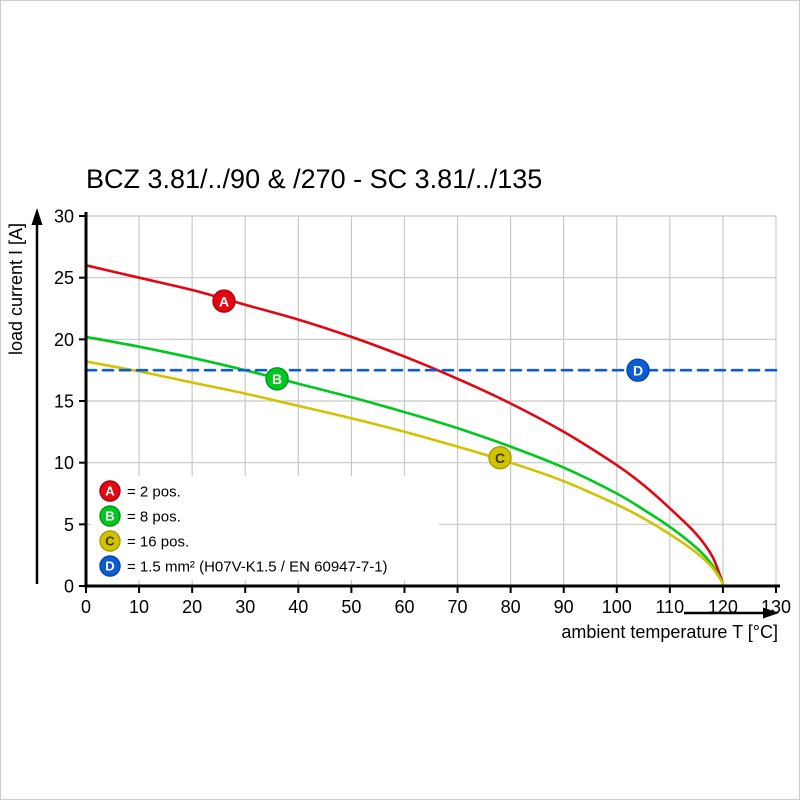 This screenshot has width=800, height=800. Describe the element at coordinates (139, 607) in the screenshot. I see `x-tick-label: 10` at that location.